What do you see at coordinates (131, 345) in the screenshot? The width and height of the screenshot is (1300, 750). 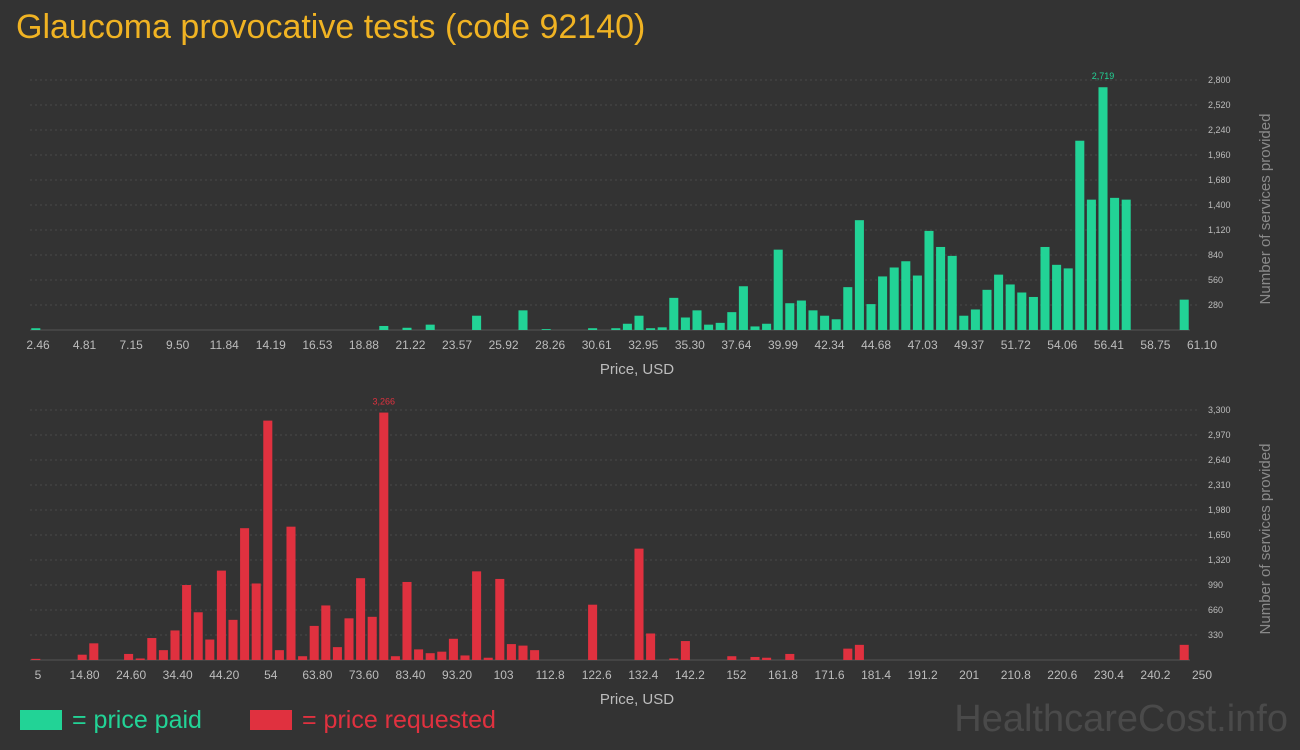 I see `x-tick-label: 7.15` at bounding box center [131, 345].